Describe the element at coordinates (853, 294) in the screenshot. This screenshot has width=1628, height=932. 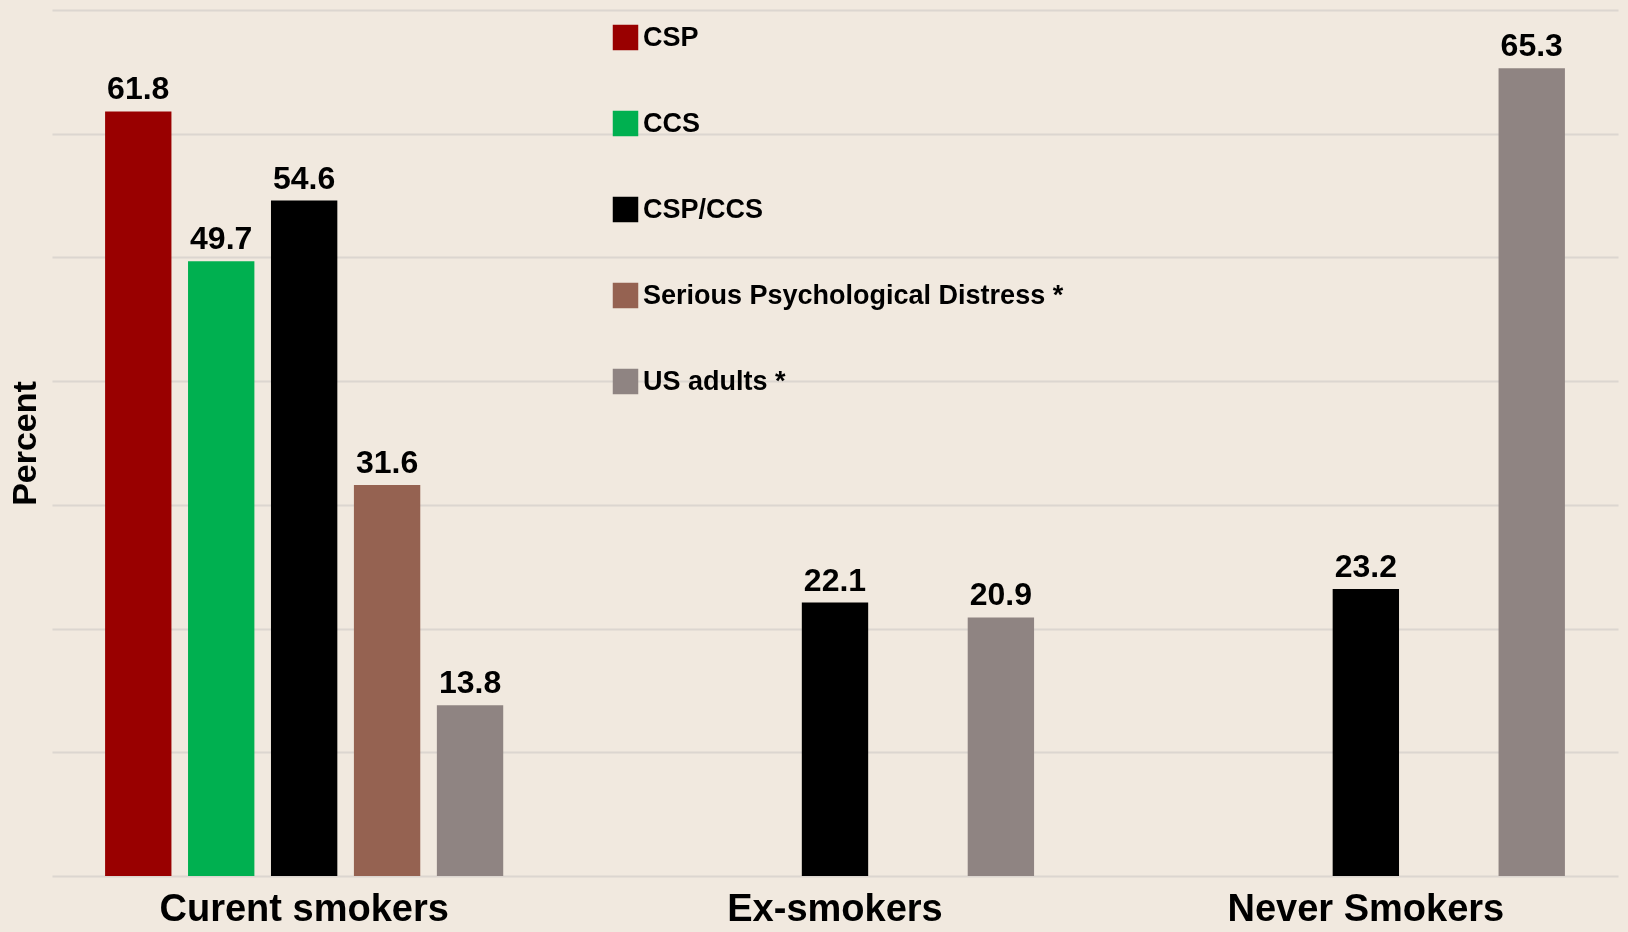
I see `legend-label: Serious Psychological Distress *` at that location.